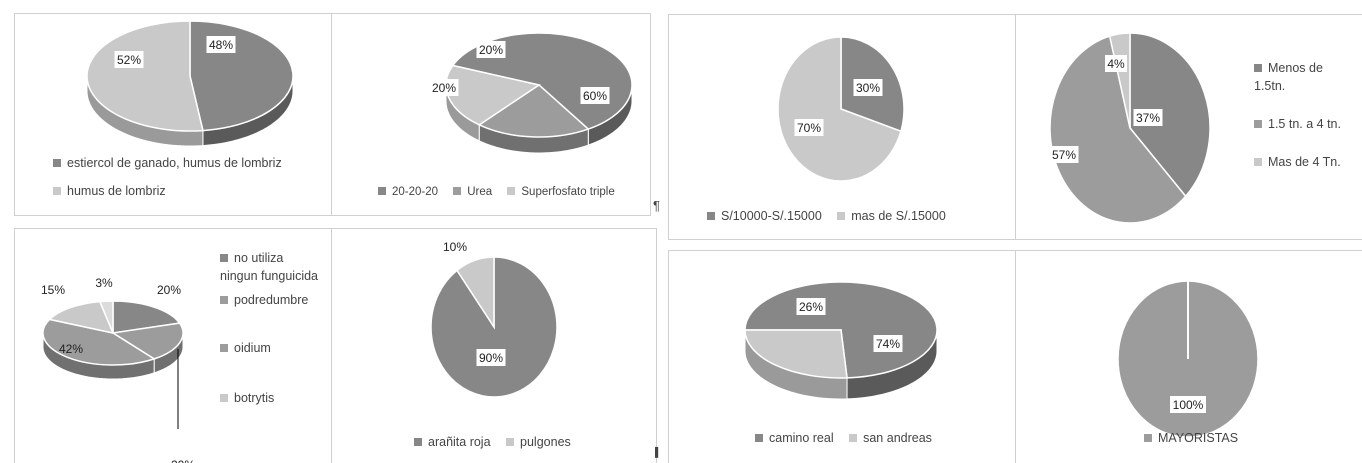 Image resolution: width=1362 pixels, height=463 pixels. What do you see at coordinates (545, 442) in the screenshot?
I see `legend-label: pulgones` at bounding box center [545, 442].